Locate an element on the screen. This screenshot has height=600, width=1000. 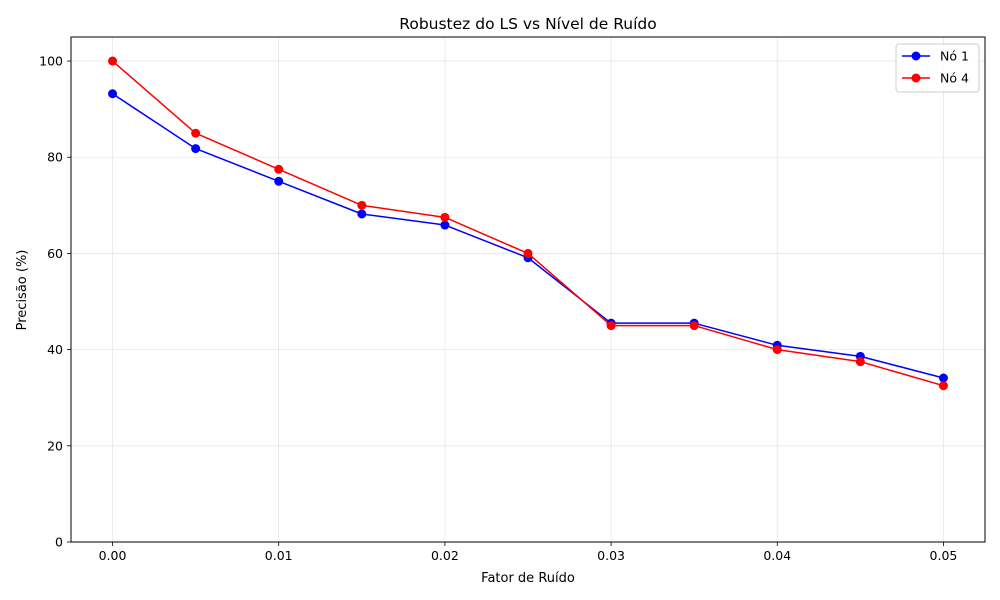
legend-entry-1: Nó 1 is located at coordinates (935, 56).